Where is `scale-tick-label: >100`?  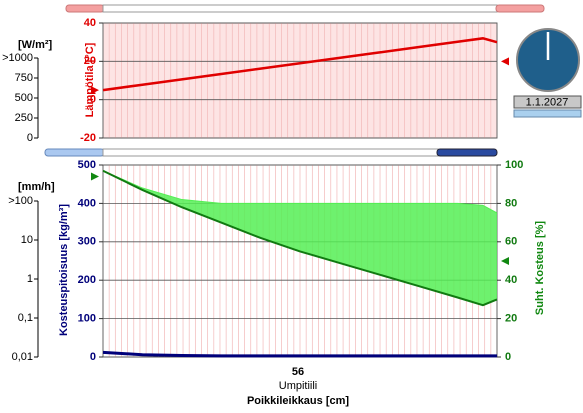
scale-tick-label: >100 is located at coordinates (20, 201).